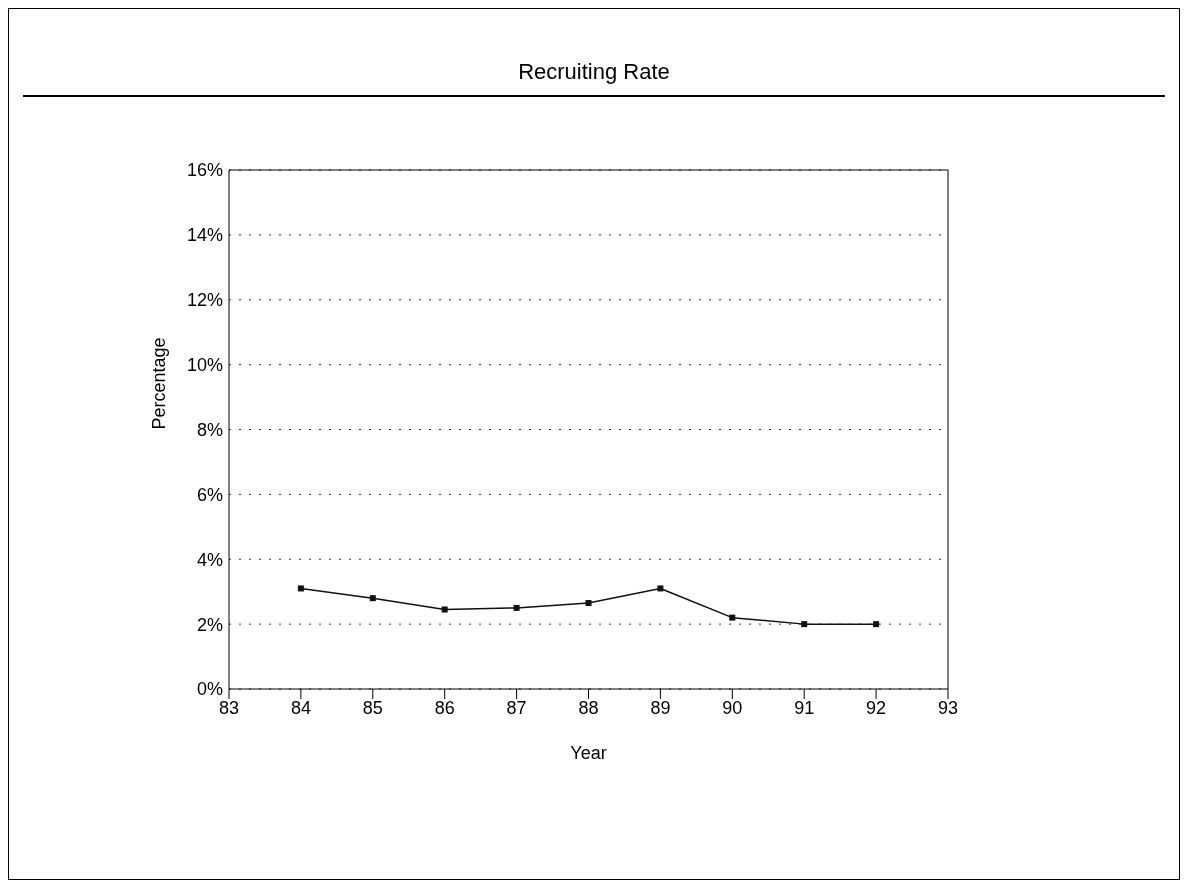  Describe the element at coordinates (300, 707) in the screenshot. I see `x-tick-label: 84` at that location.